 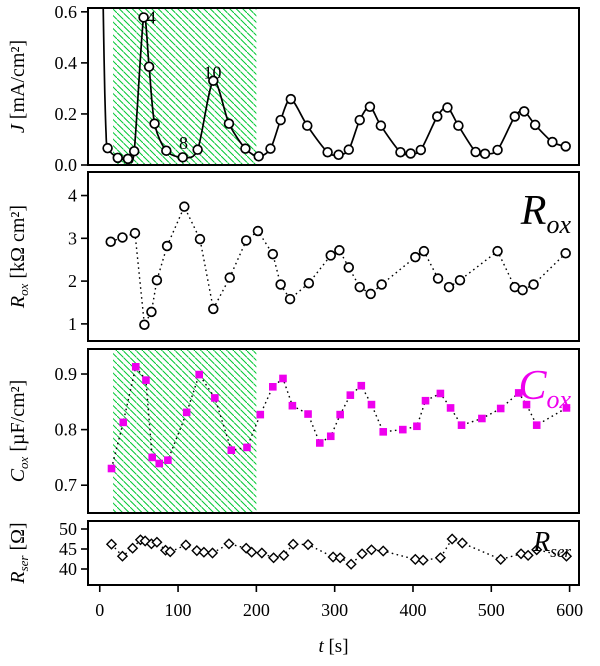 What do you see at coordinates (66, 430) in the screenshot?
I see `y-tick-label: 0.8` at bounding box center [66, 430].